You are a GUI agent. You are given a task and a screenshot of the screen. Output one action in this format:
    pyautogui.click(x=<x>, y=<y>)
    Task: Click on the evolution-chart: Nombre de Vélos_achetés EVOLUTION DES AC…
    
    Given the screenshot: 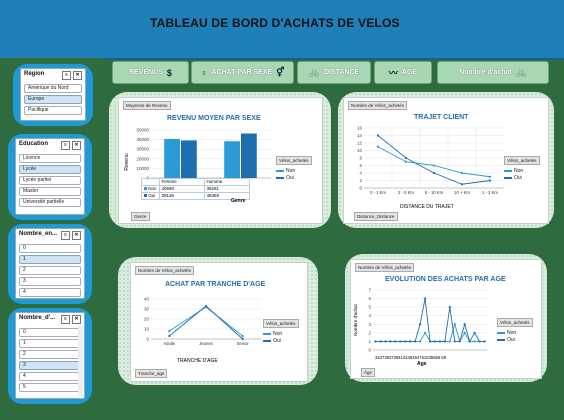 What is the action you would take?
    pyautogui.click(x=446, y=319)
    